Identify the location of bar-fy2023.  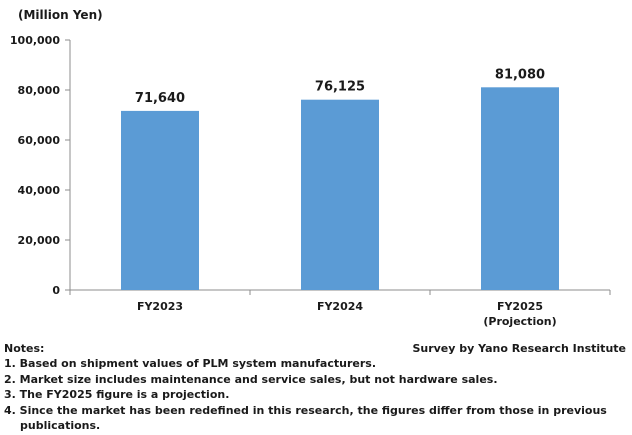
(160, 200).